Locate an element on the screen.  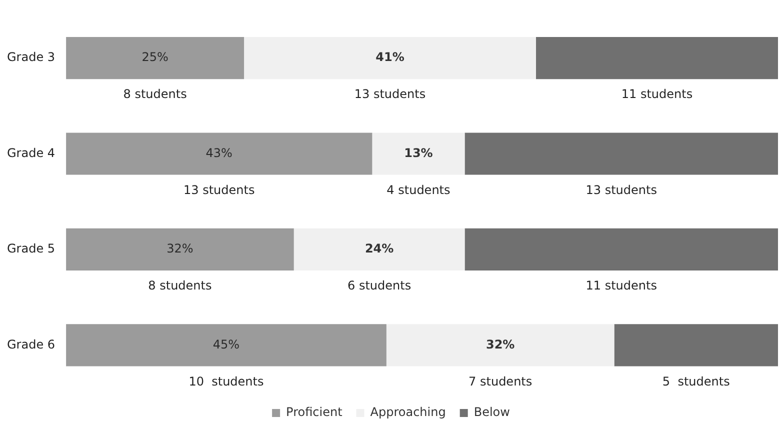
data-label: 24% is located at coordinates (379, 249).